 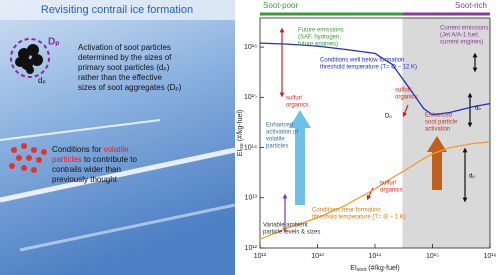 I want to click on soot-text: primary soot particles (dₚ), so click(x=124, y=67).